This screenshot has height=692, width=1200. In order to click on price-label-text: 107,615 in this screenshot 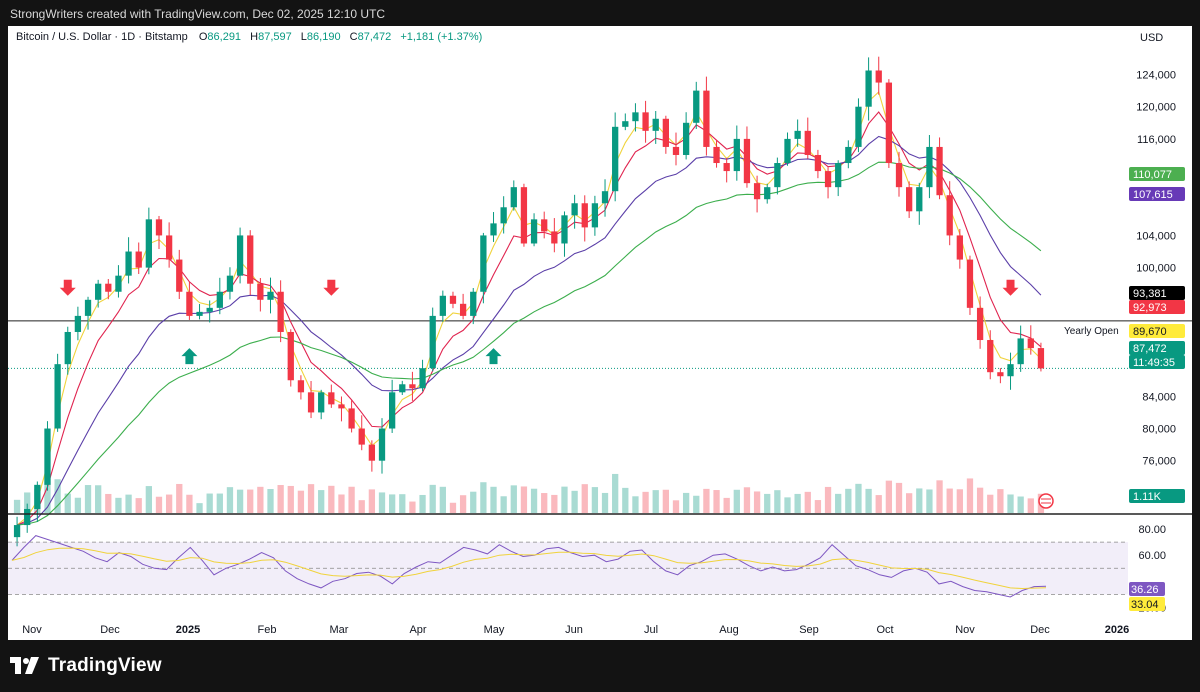, I will do `click(1153, 195)`.